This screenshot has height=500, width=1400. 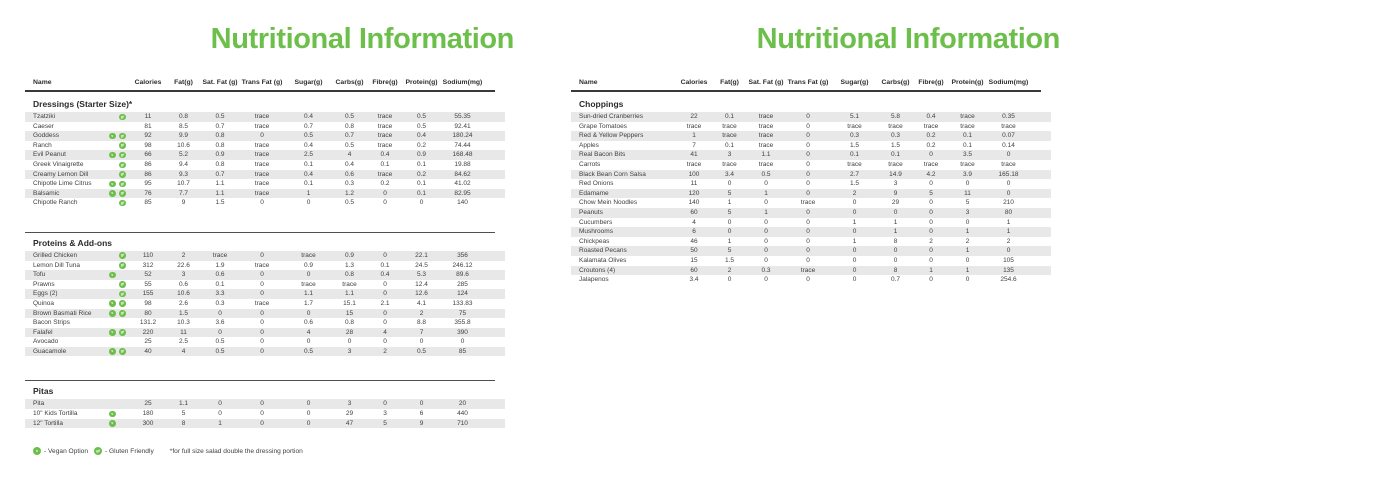 What do you see at coordinates (349, 116) in the screenshot?
I see `cell-carbs: 0.5` at bounding box center [349, 116].